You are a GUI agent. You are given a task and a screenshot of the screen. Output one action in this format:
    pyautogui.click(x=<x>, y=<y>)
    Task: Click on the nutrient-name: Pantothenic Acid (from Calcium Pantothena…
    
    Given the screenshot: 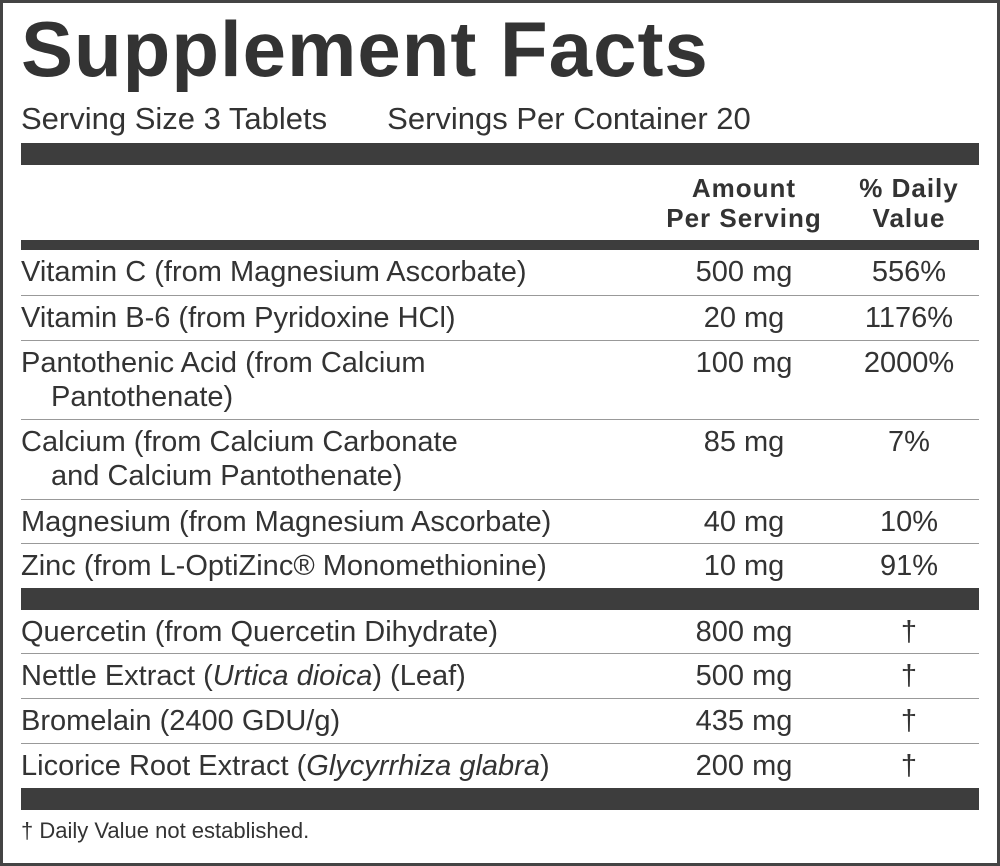 What is the action you would take?
    pyautogui.click(x=335, y=382)
    